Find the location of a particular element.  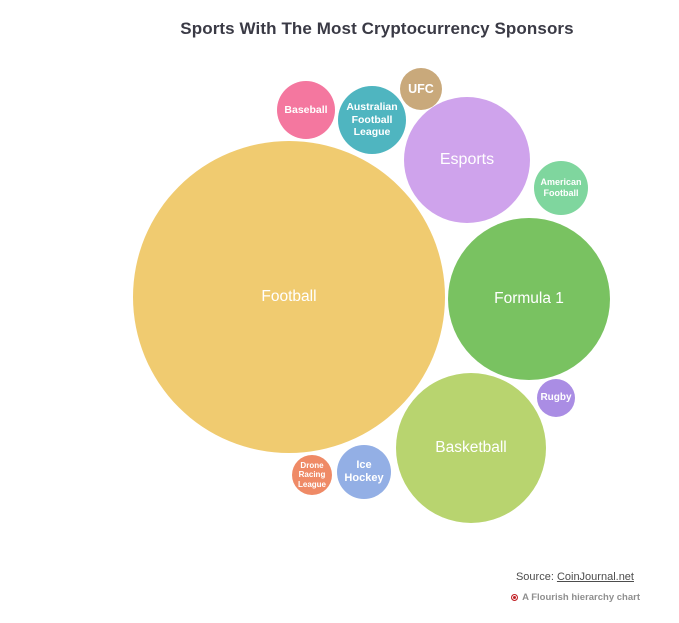

bubble-label-ufc: UFC is located at coordinates (421, 88).